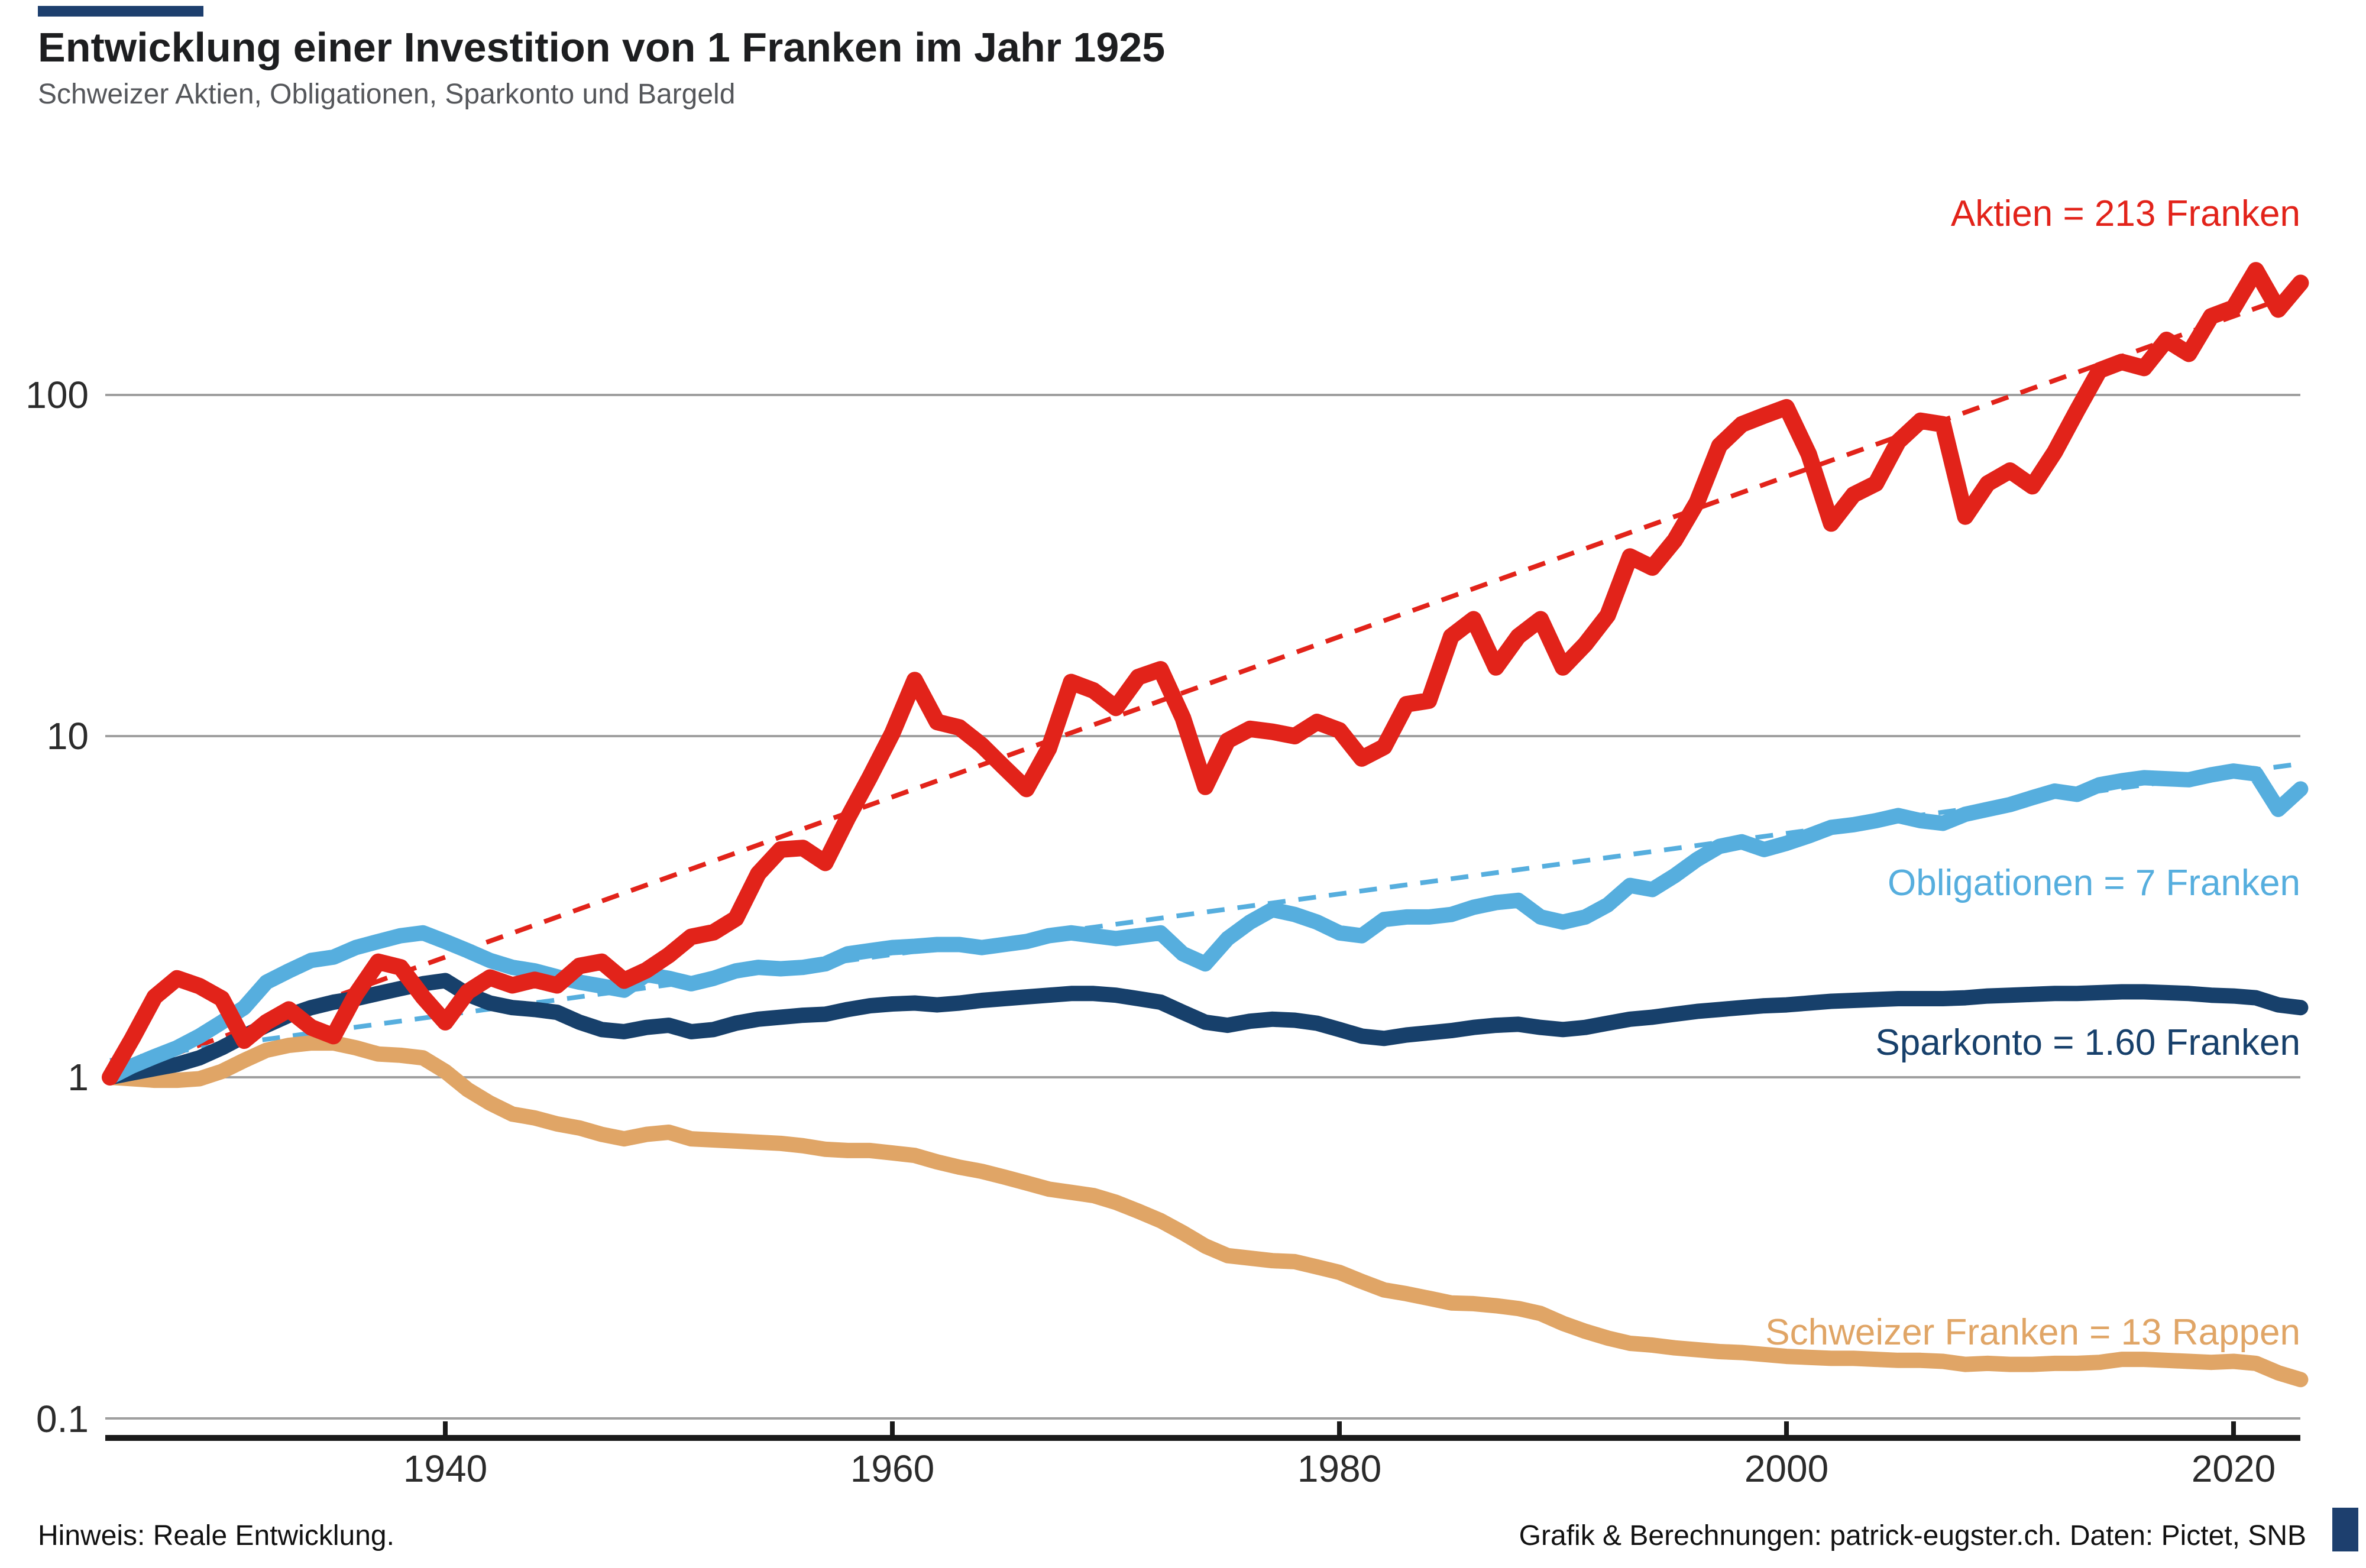 The height and width of the screenshot is (1568, 2366). I want to click on x-axis-label-2020: 2020, so click(2233, 1468).